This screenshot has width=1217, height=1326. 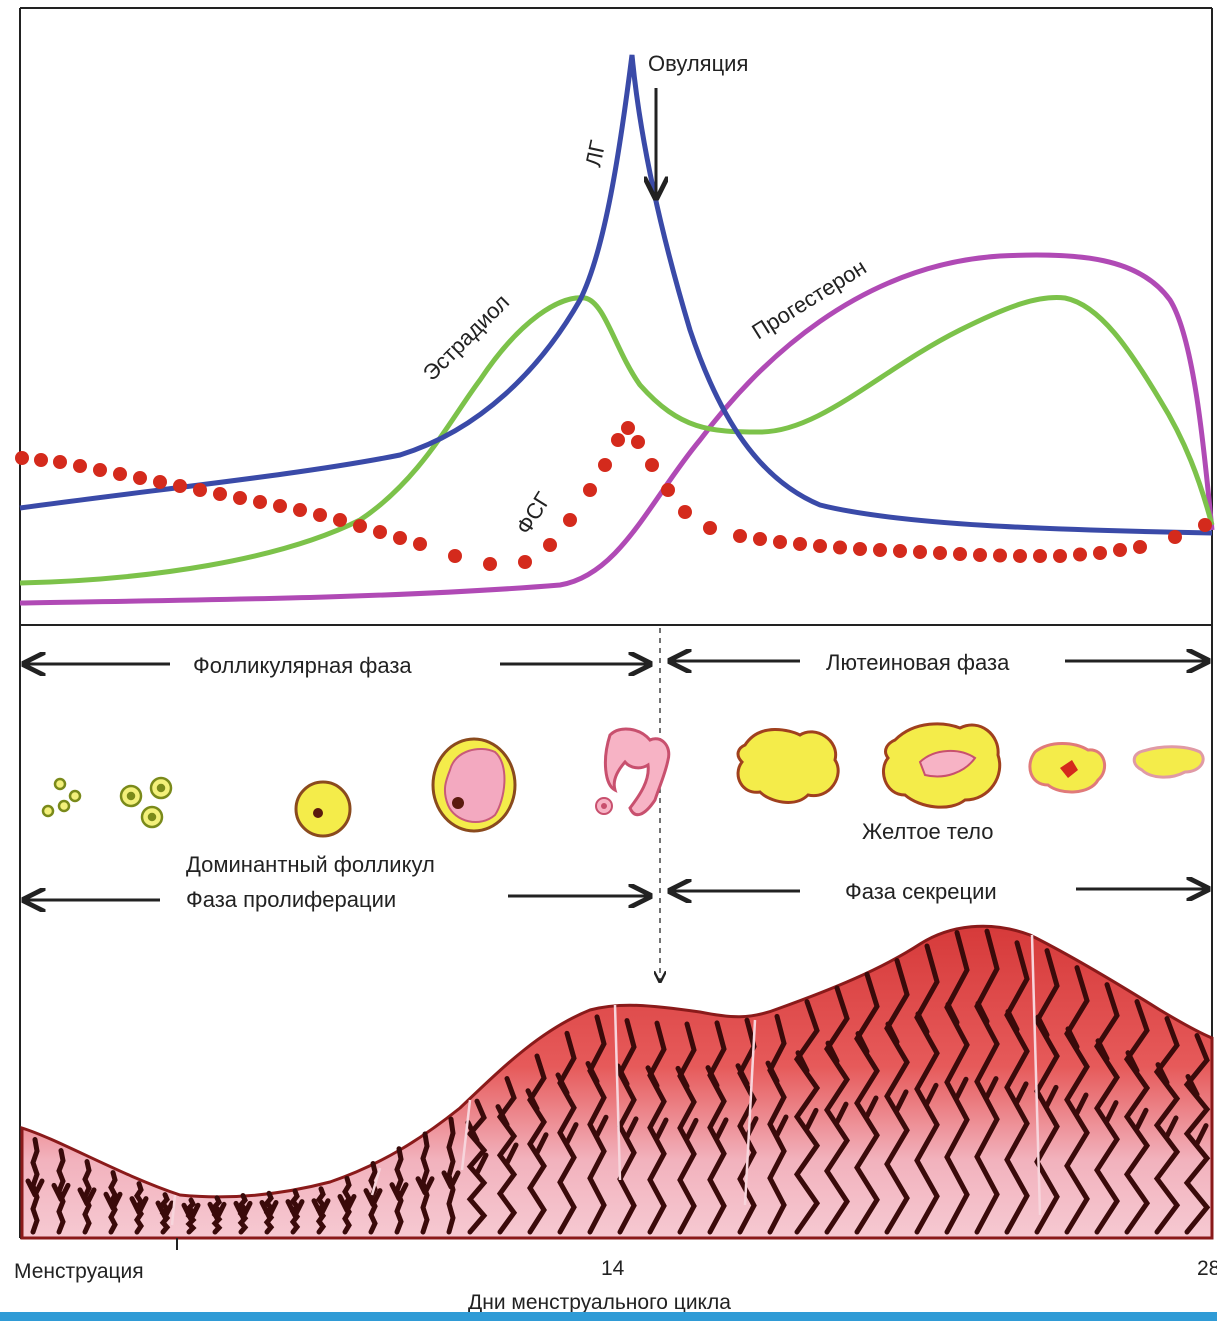 What do you see at coordinates (482, 782) in the screenshot?
I see `dominant-follicle-stages` at bounding box center [482, 782].